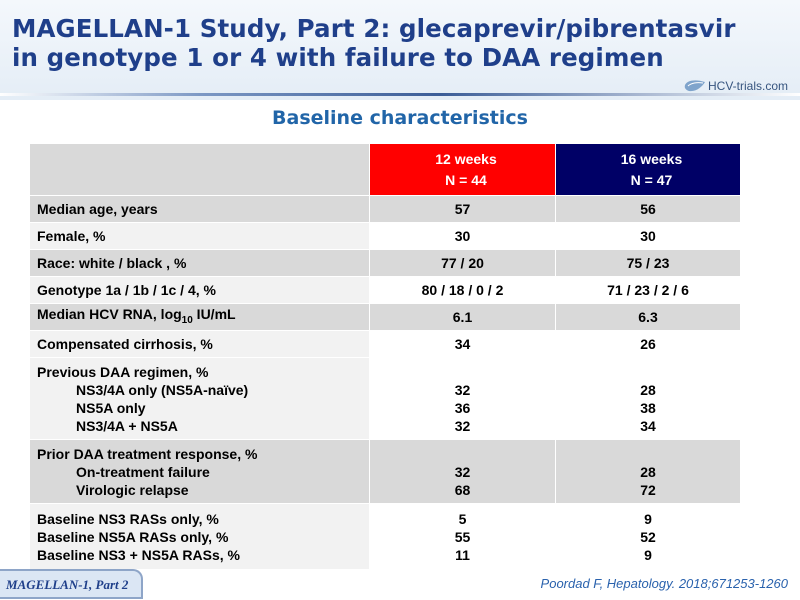 The height and width of the screenshot is (600, 800). Describe the element at coordinates (648, 209) in the screenshot. I see `value-16-weeks: 56` at that location.